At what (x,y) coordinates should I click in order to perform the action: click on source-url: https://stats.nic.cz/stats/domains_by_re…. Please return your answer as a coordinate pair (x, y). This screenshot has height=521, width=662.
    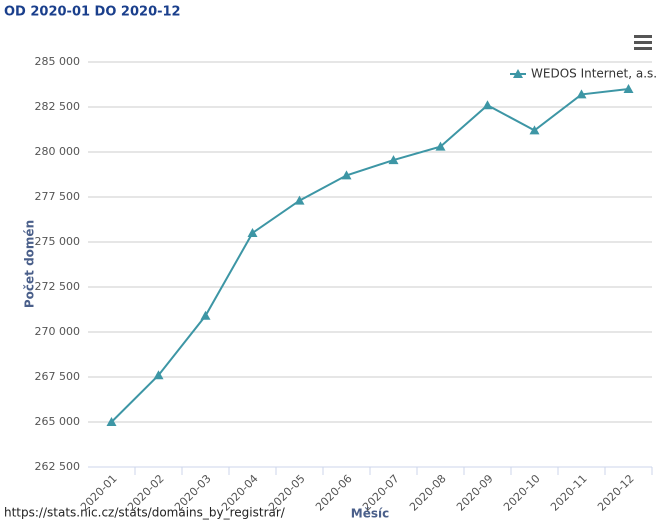
    Looking at the image, I should click on (145, 513).